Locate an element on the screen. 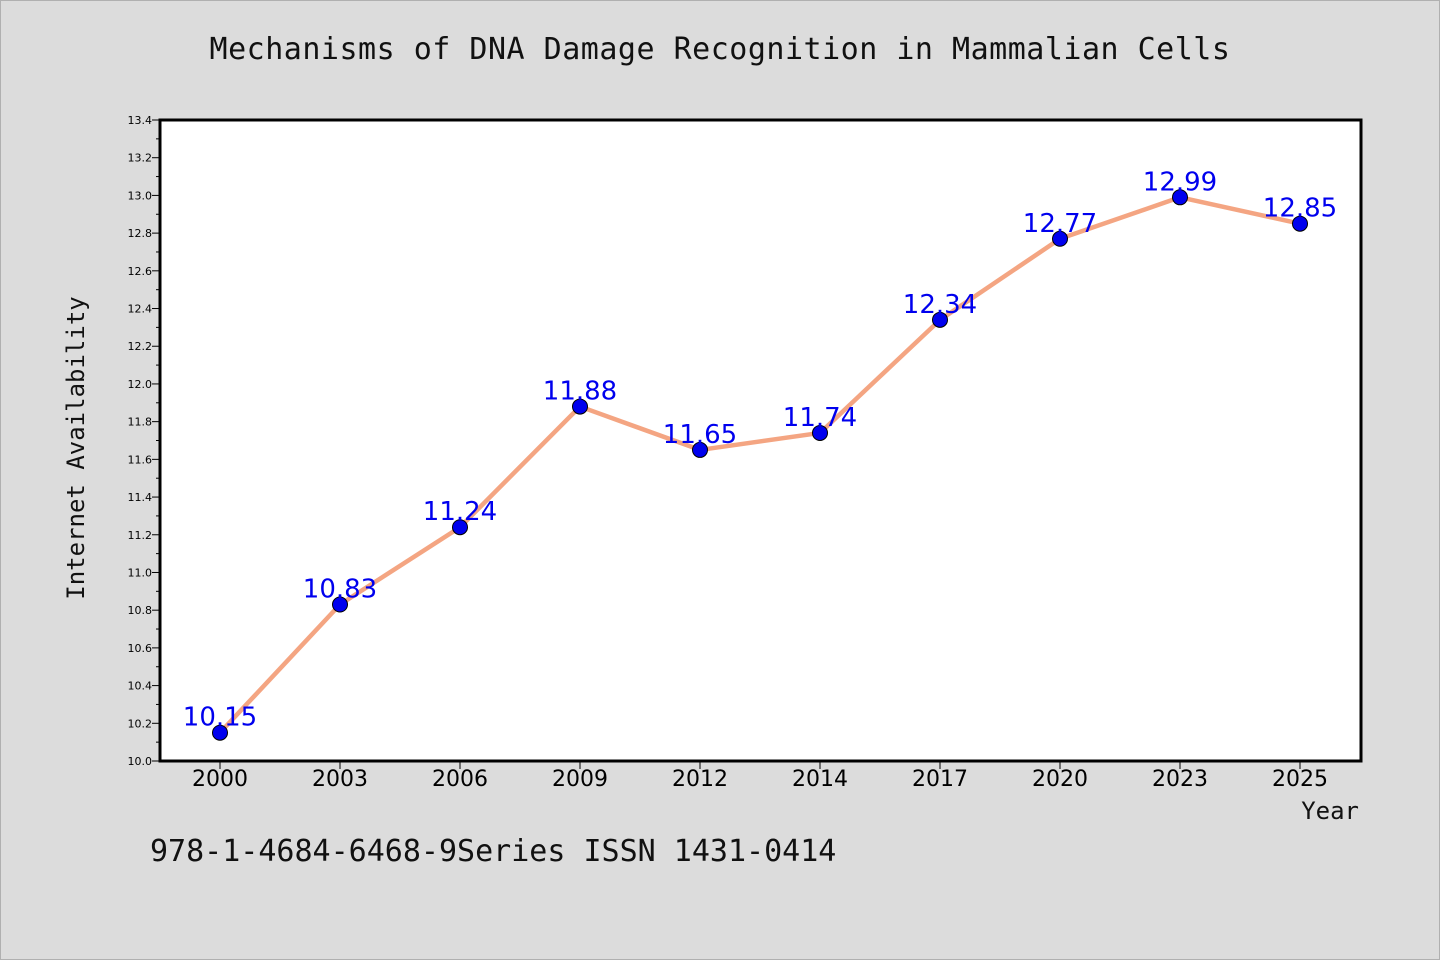  x-tick-label: 2006 is located at coordinates (460, 779).